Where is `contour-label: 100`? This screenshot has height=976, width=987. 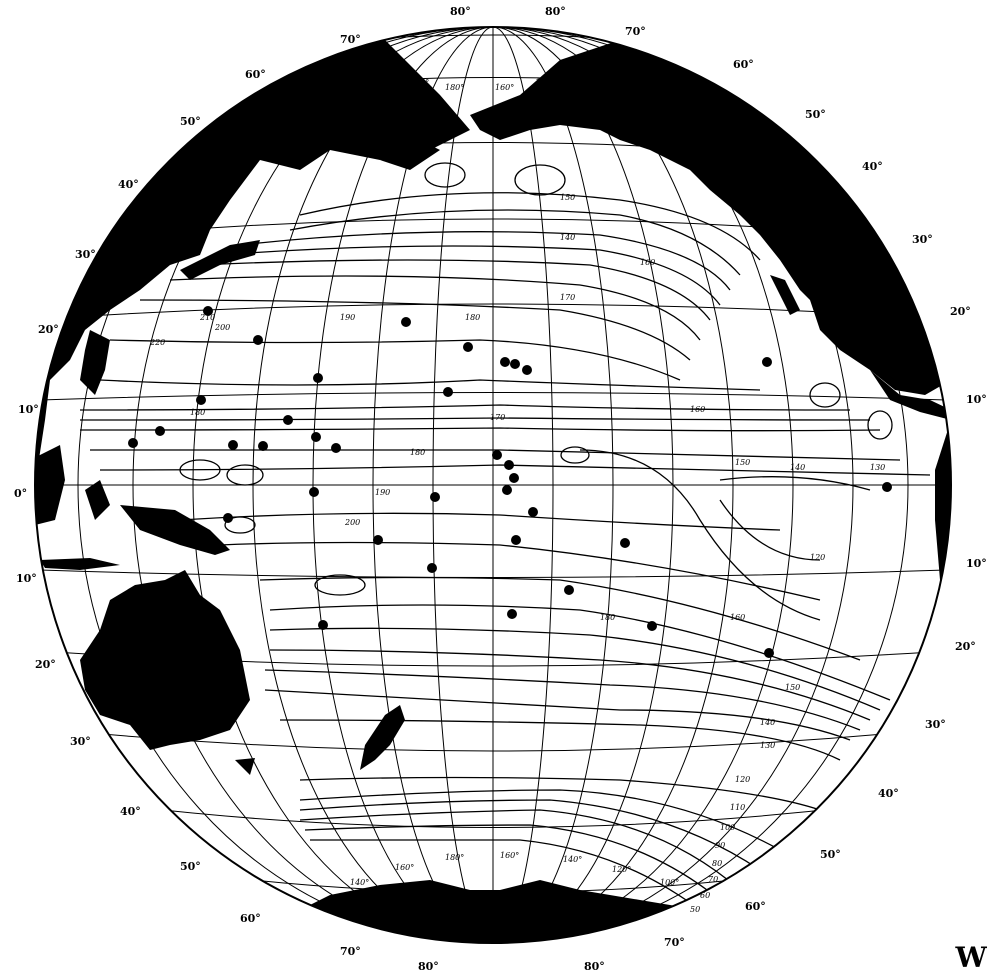
contour-label: 100 is located at coordinates (727, 827).